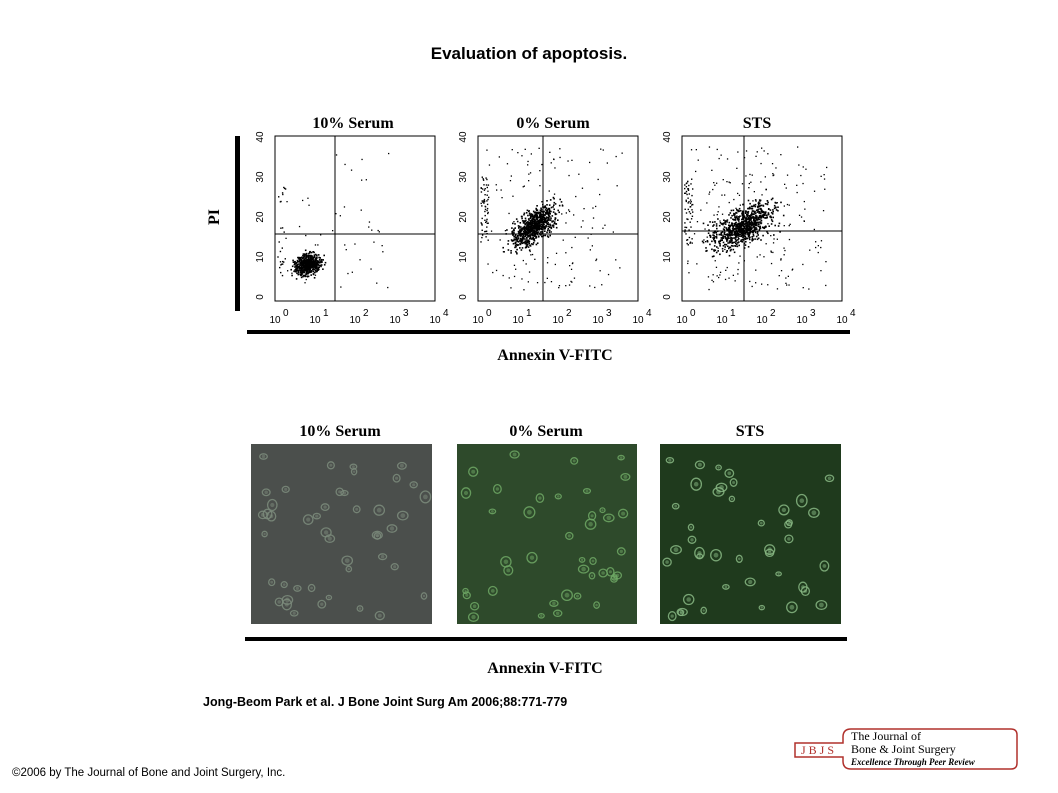 This screenshot has width=1058, height=793. I want to click on micro-panel-title: STS, so click(750, 431).